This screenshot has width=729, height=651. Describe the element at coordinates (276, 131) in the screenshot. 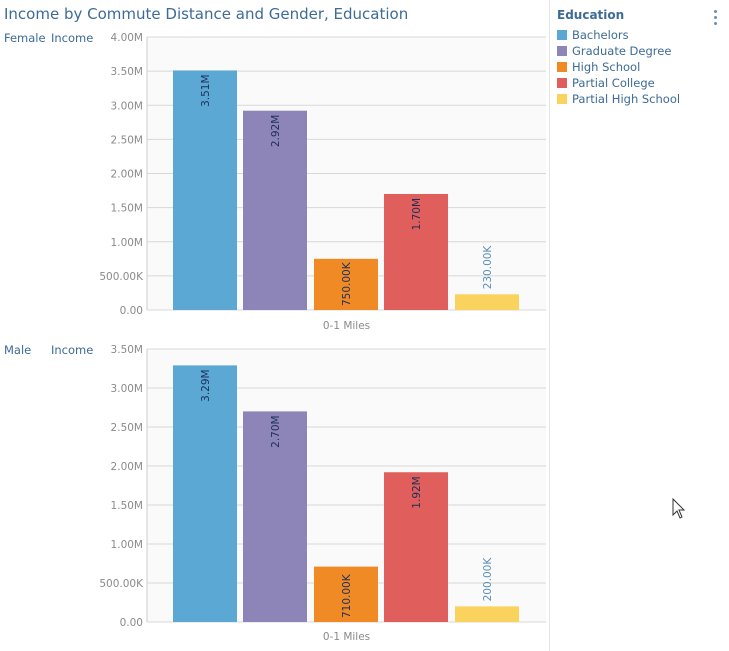

I see `data-label: 2.92M` at that location.